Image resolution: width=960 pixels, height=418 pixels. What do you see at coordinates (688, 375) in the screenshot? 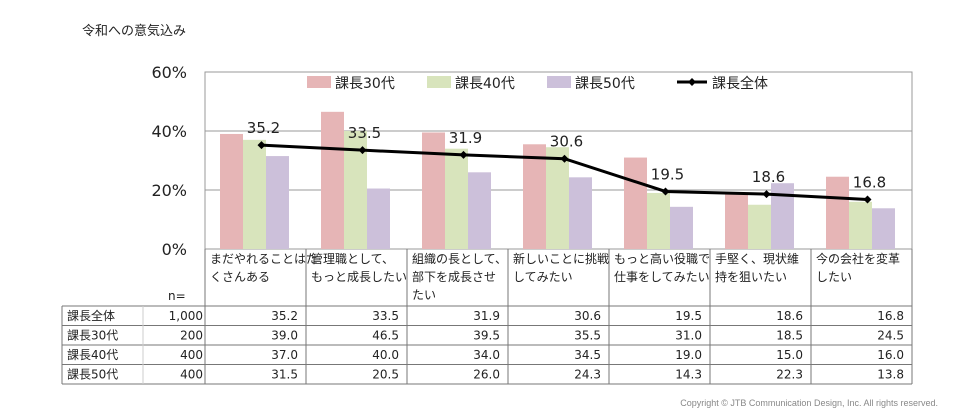
I see `table-cell-value: 14.3` at bounding box center [688, 375].